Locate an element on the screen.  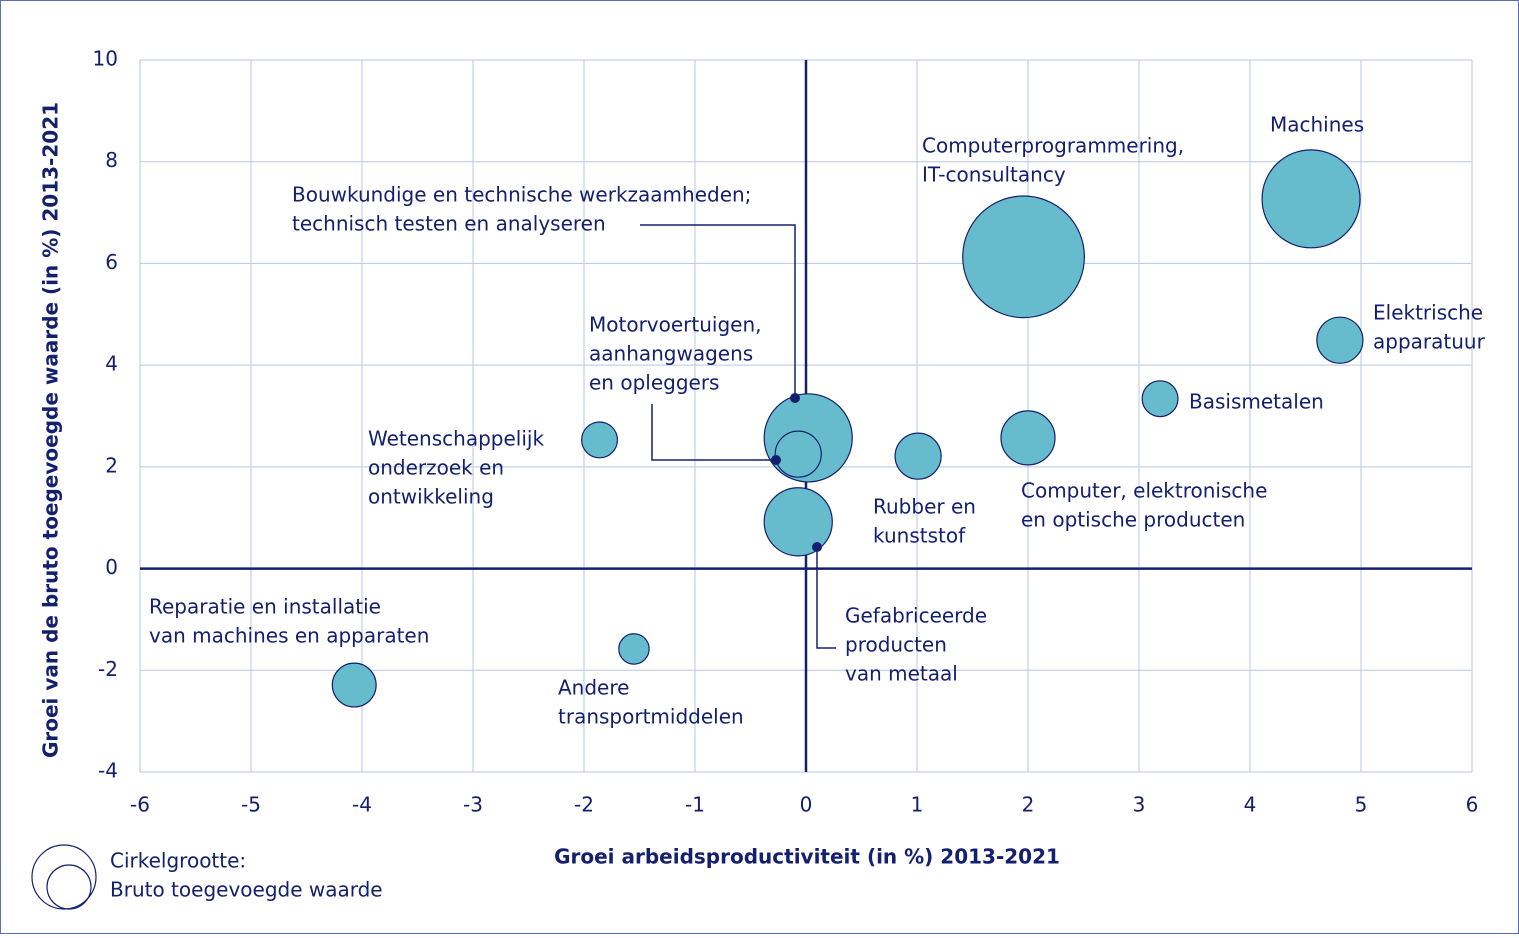
point-label: aanhangwagens is located at coordinates (671, 354).